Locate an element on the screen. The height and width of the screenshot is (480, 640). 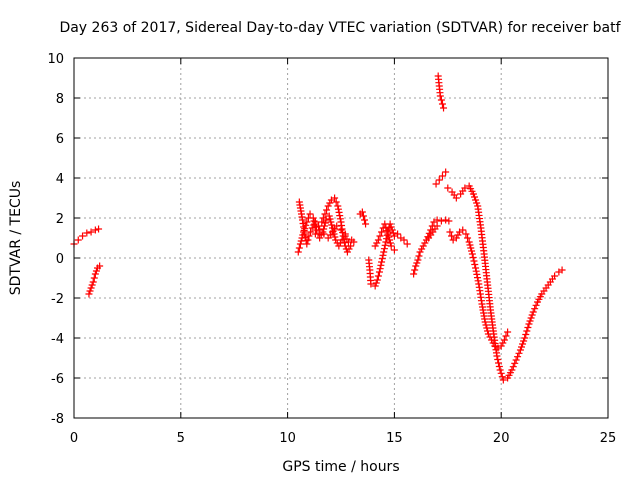
y-tick-label: 10 is located at coordinates (55, 59).